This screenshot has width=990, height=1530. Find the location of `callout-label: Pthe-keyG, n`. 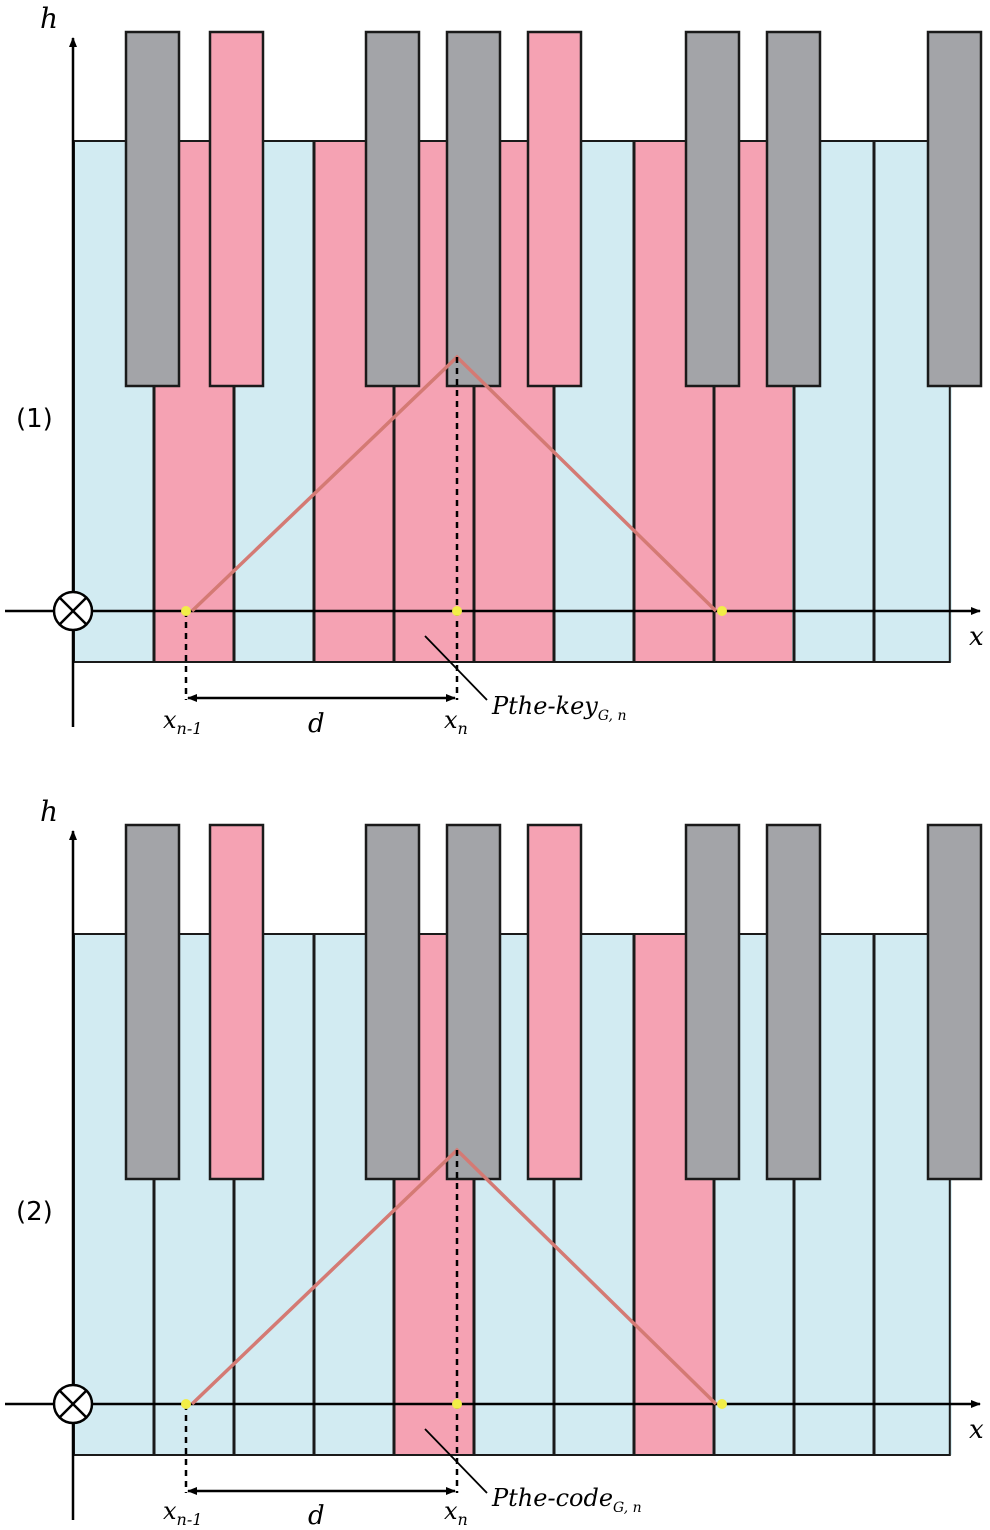

callout-label: Pthe-keyG, n is located at coordinates (558, 708).